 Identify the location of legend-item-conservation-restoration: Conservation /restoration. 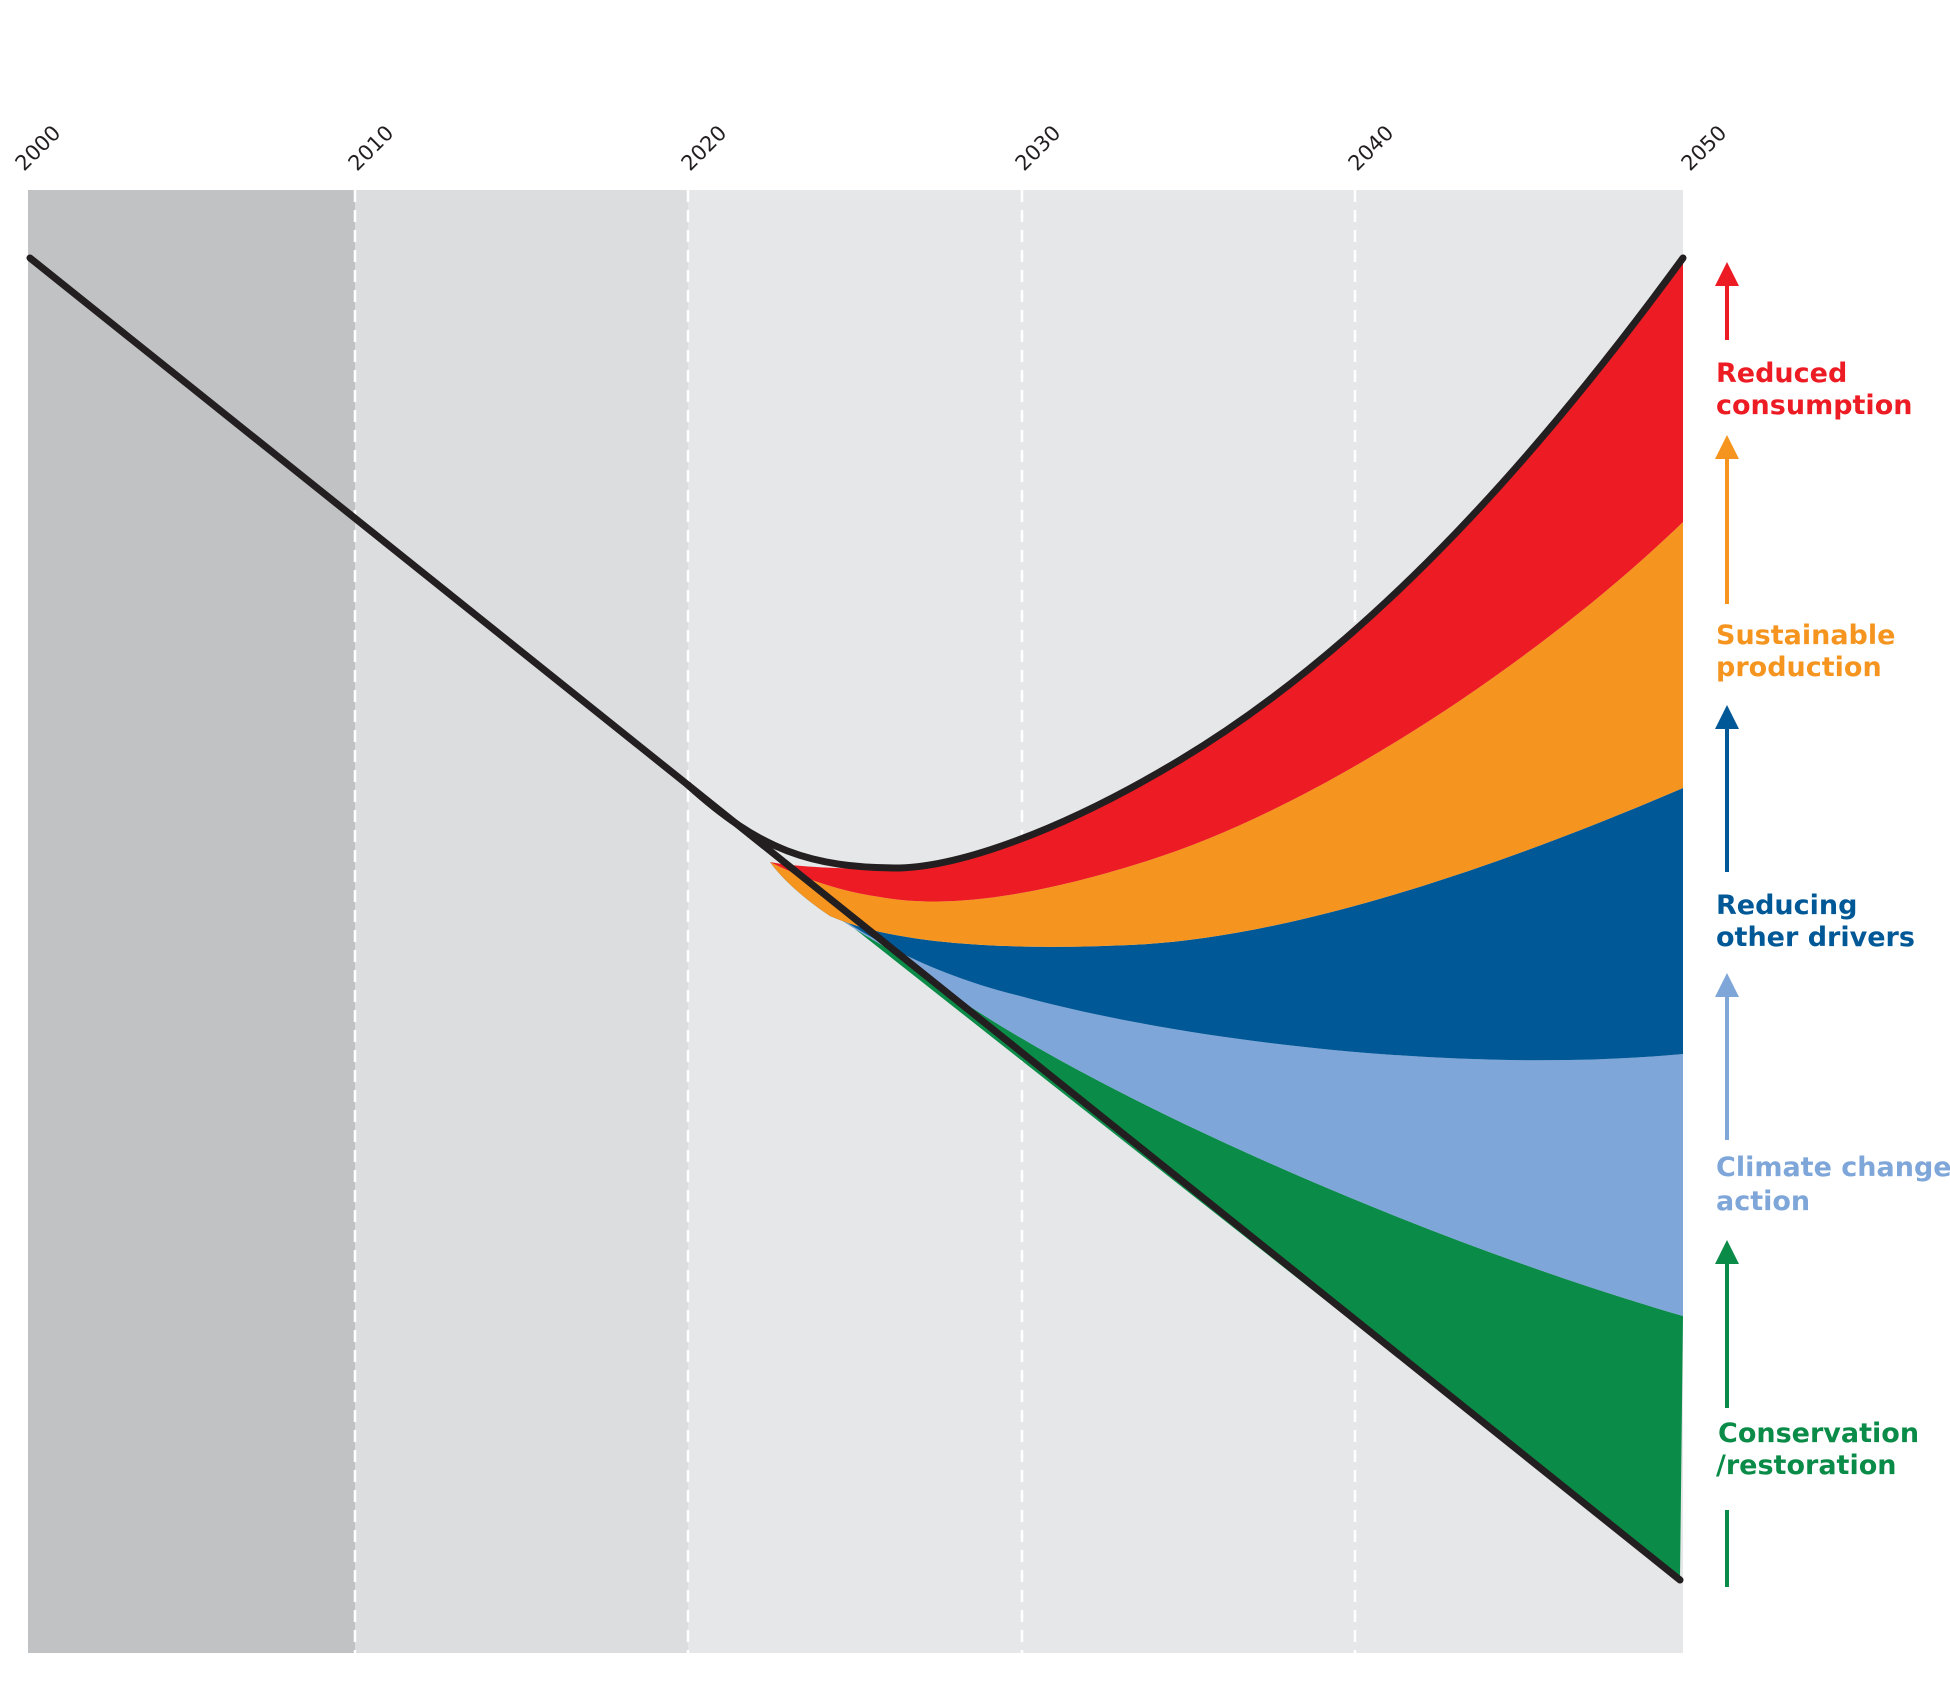
(1821, 1413).